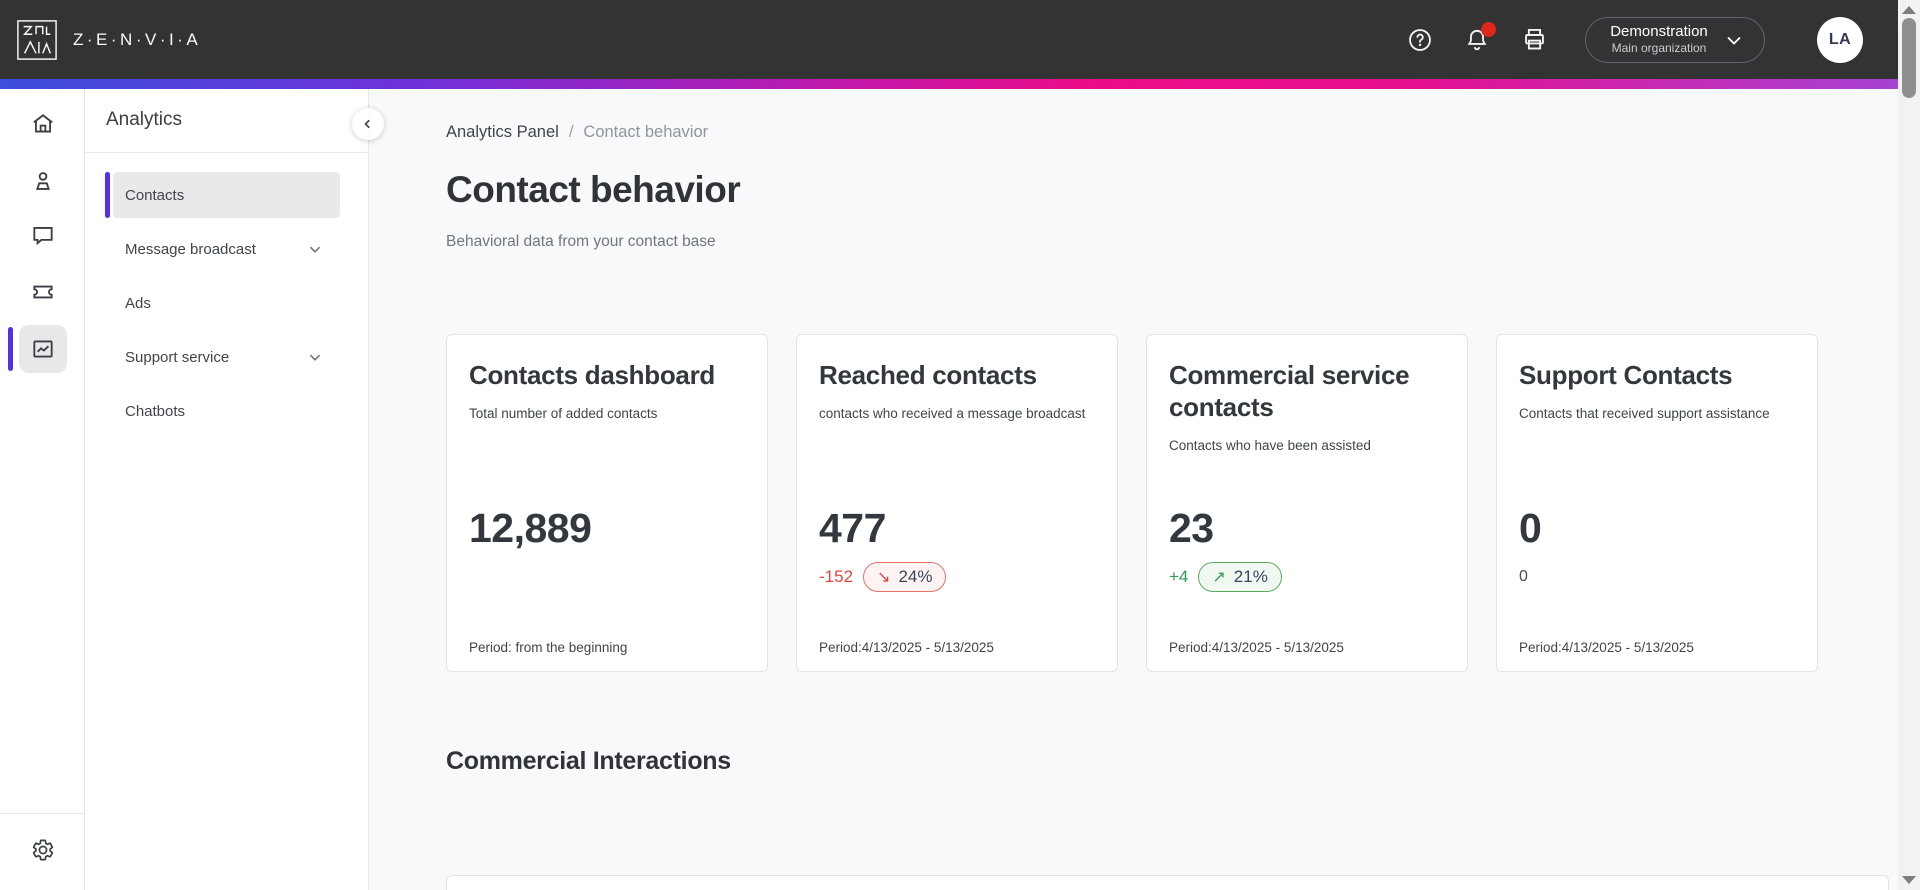  What do you see at coordinates (190, 249) in the screenshot?
I see `sidebar-item-label: Message broadcast` at bounding box center [190, 249].